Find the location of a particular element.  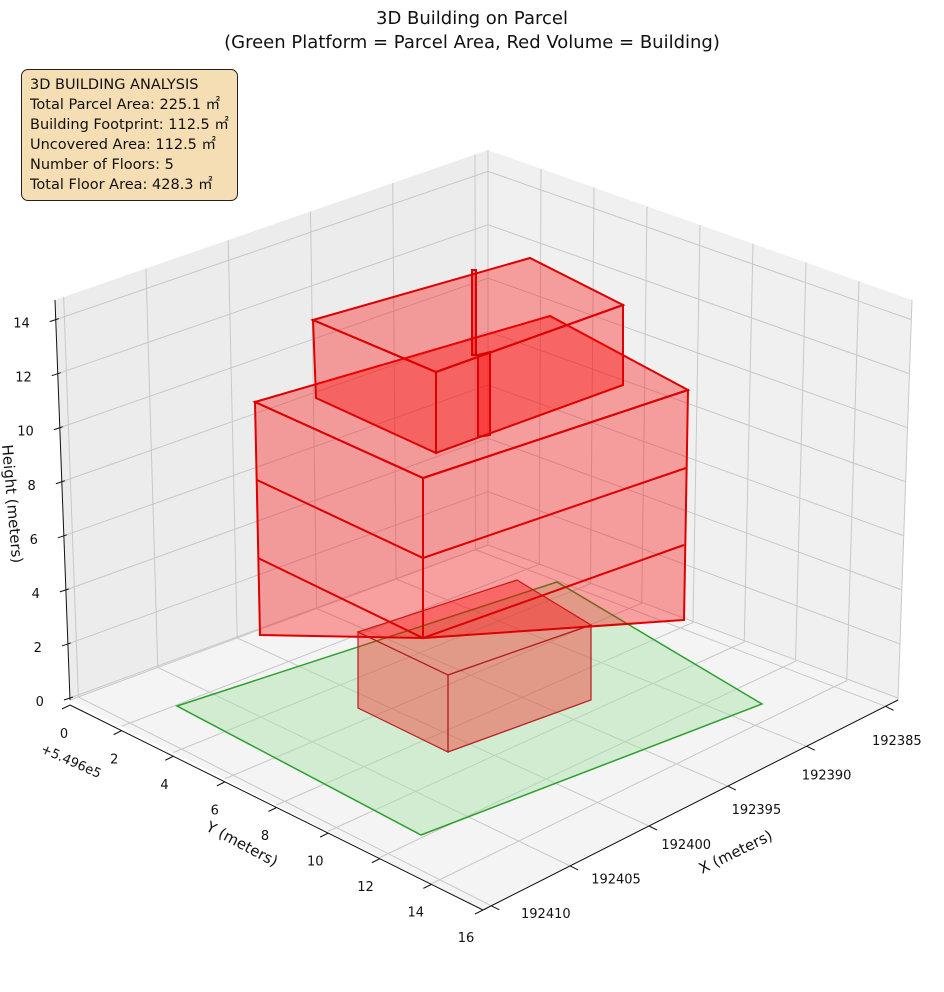

y-tick-label: 8 is located at coordinates (265, 836).